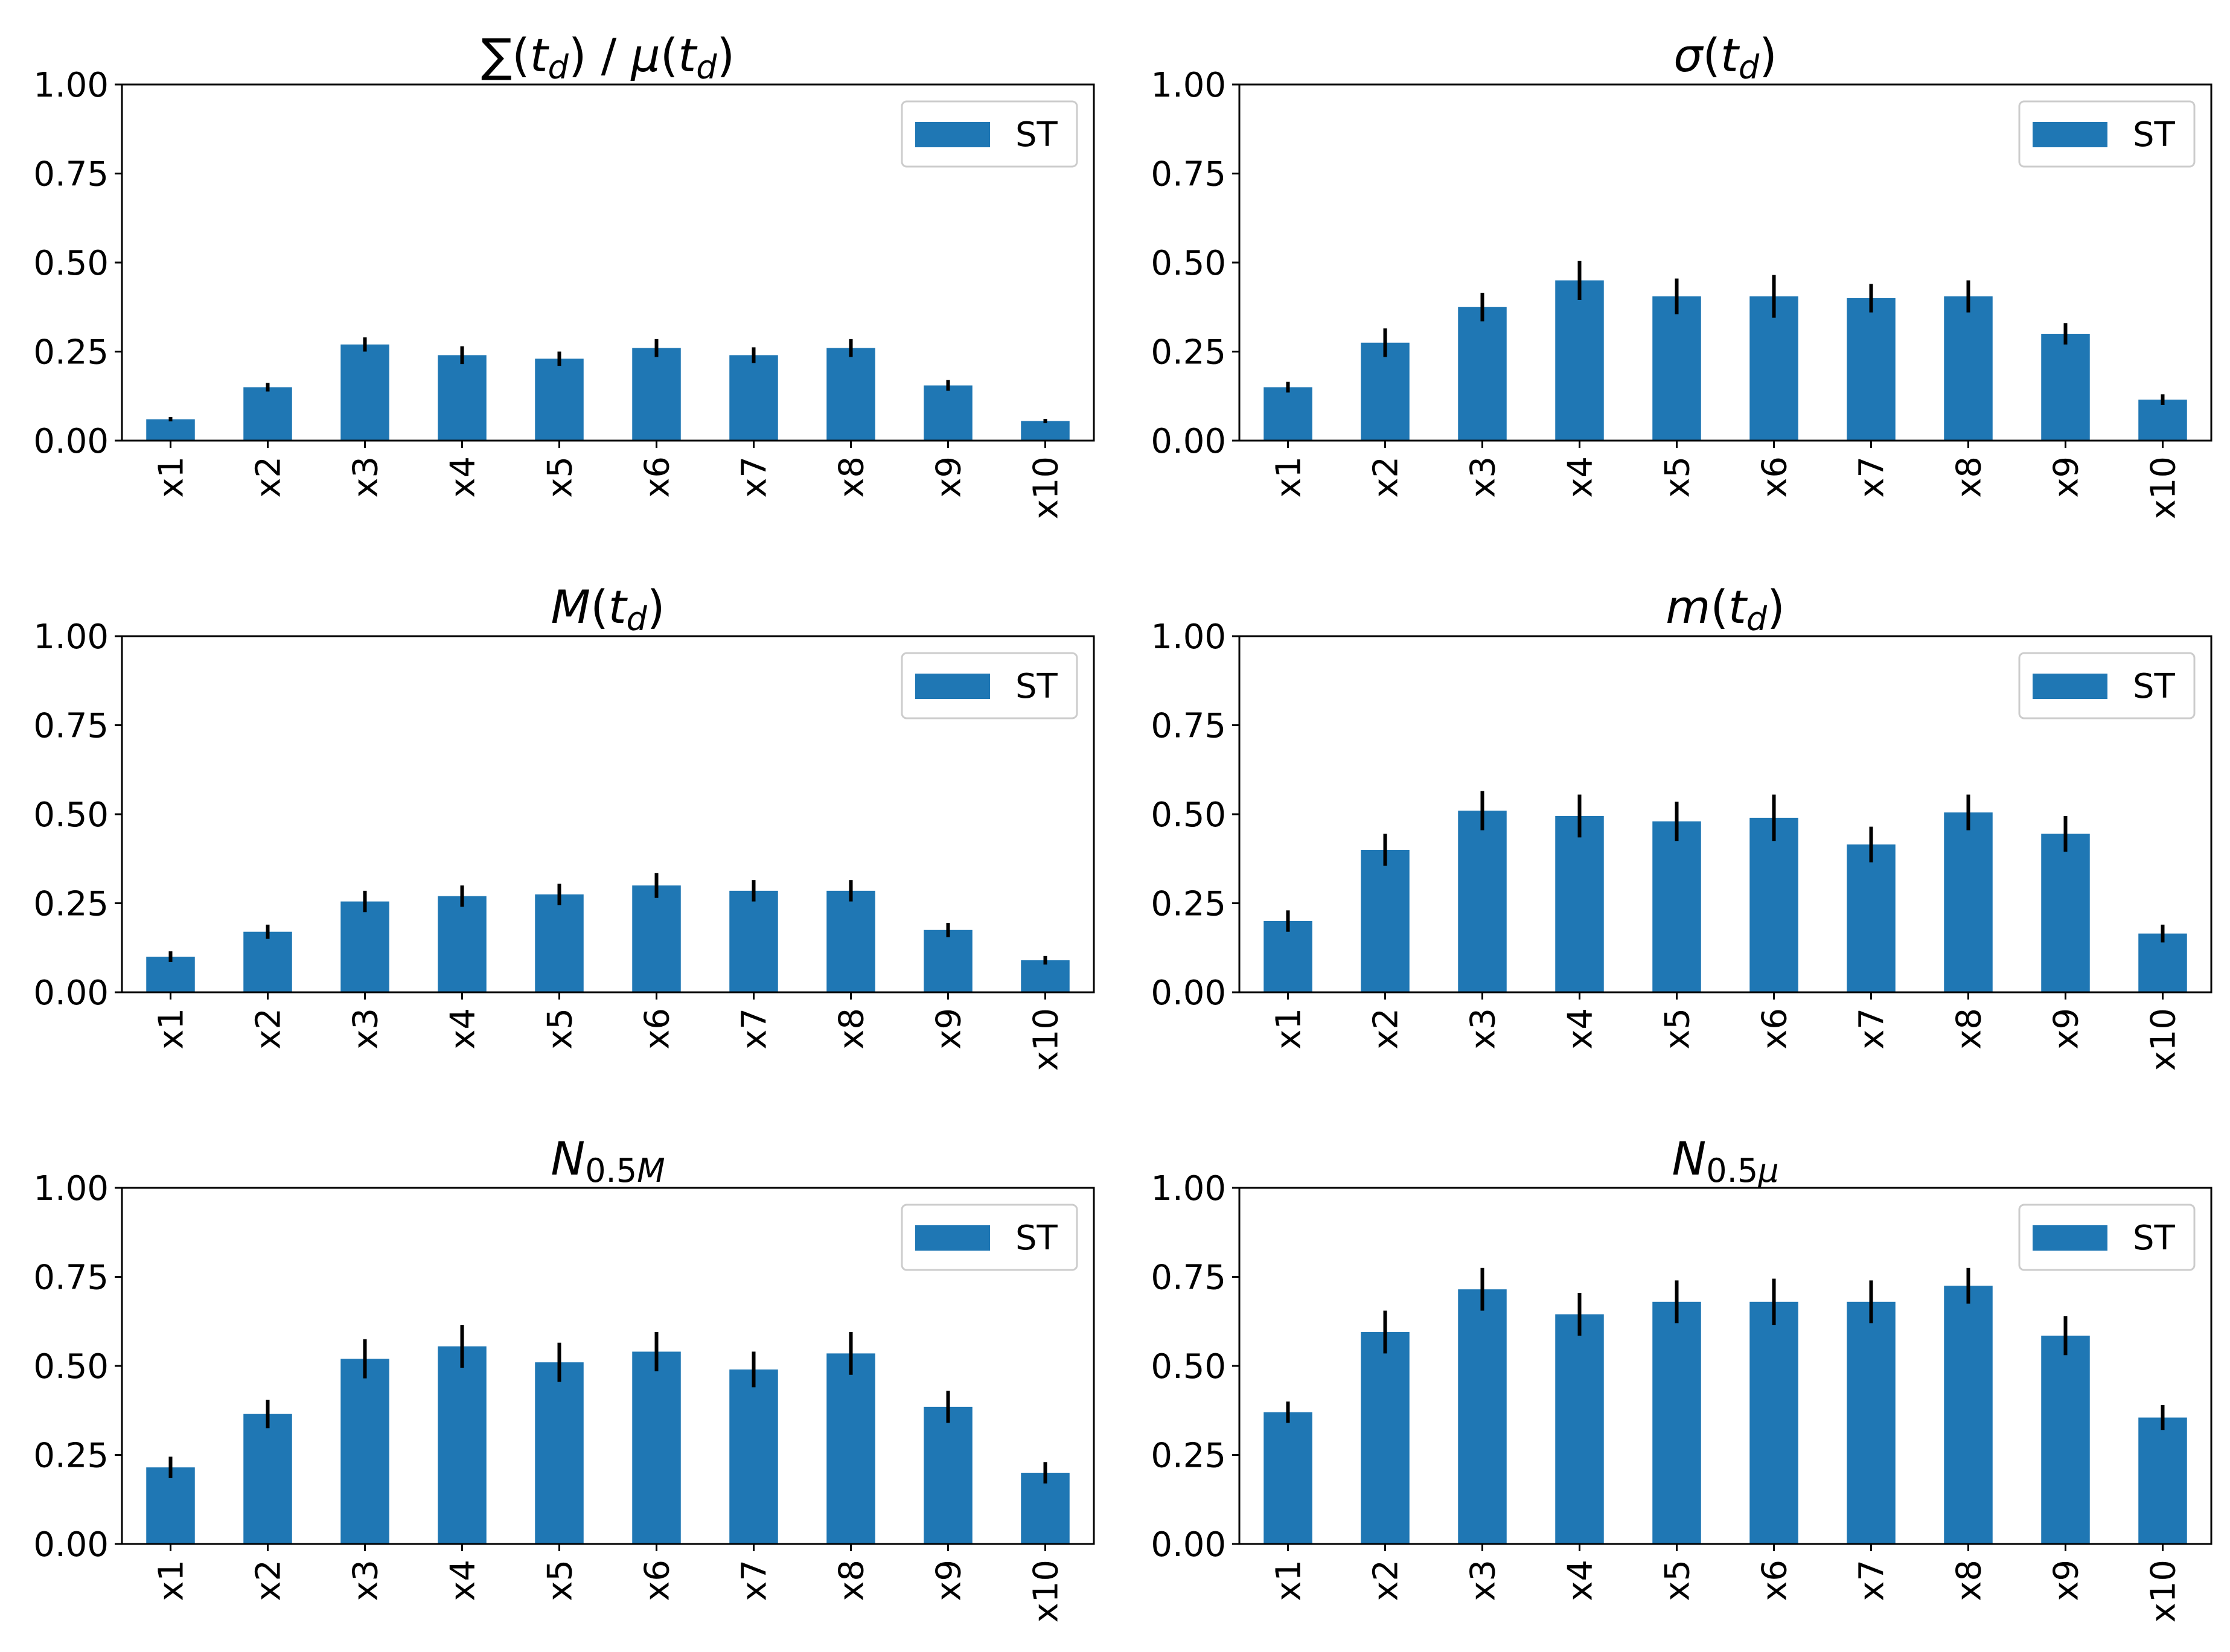  I want to click on subplot-title: m(td), so click(1725, 609).